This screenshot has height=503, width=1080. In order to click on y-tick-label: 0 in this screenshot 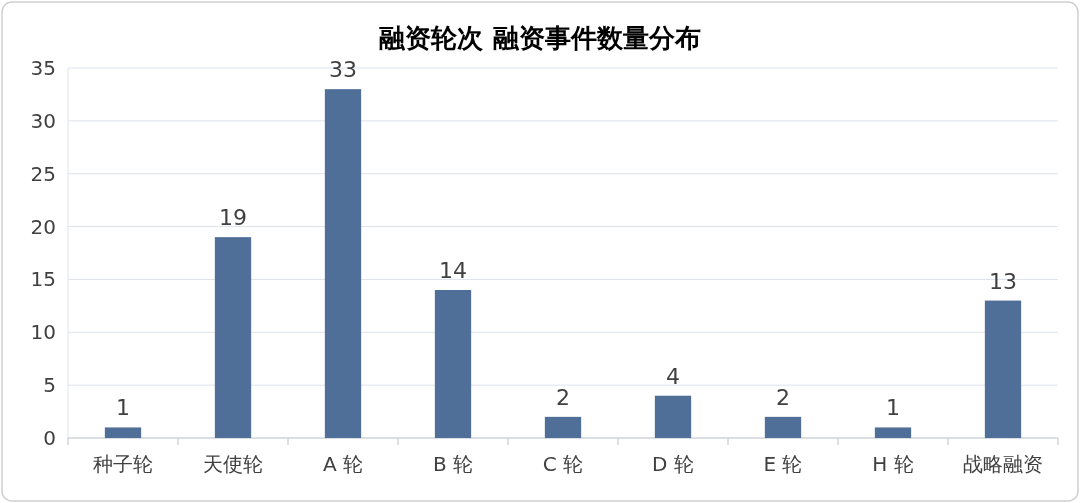, I will do `click(49, 438)`.